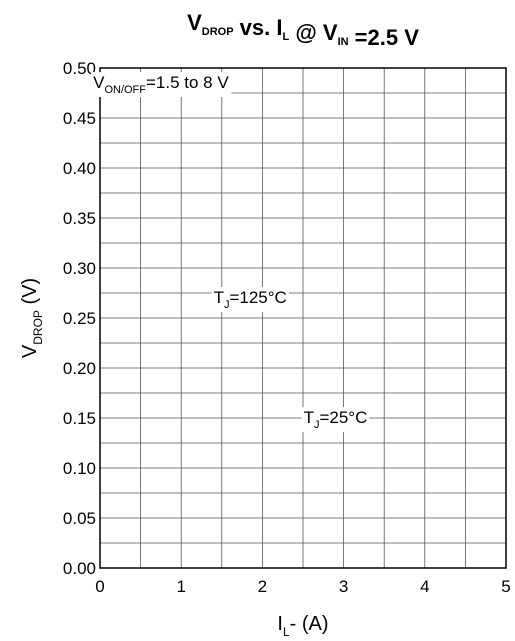 The width and height of the screenshot is (515, 641). Describe the element at coordinates (79, 468) in the screenshot. I see `y-tick-label: 0.10` at that location.